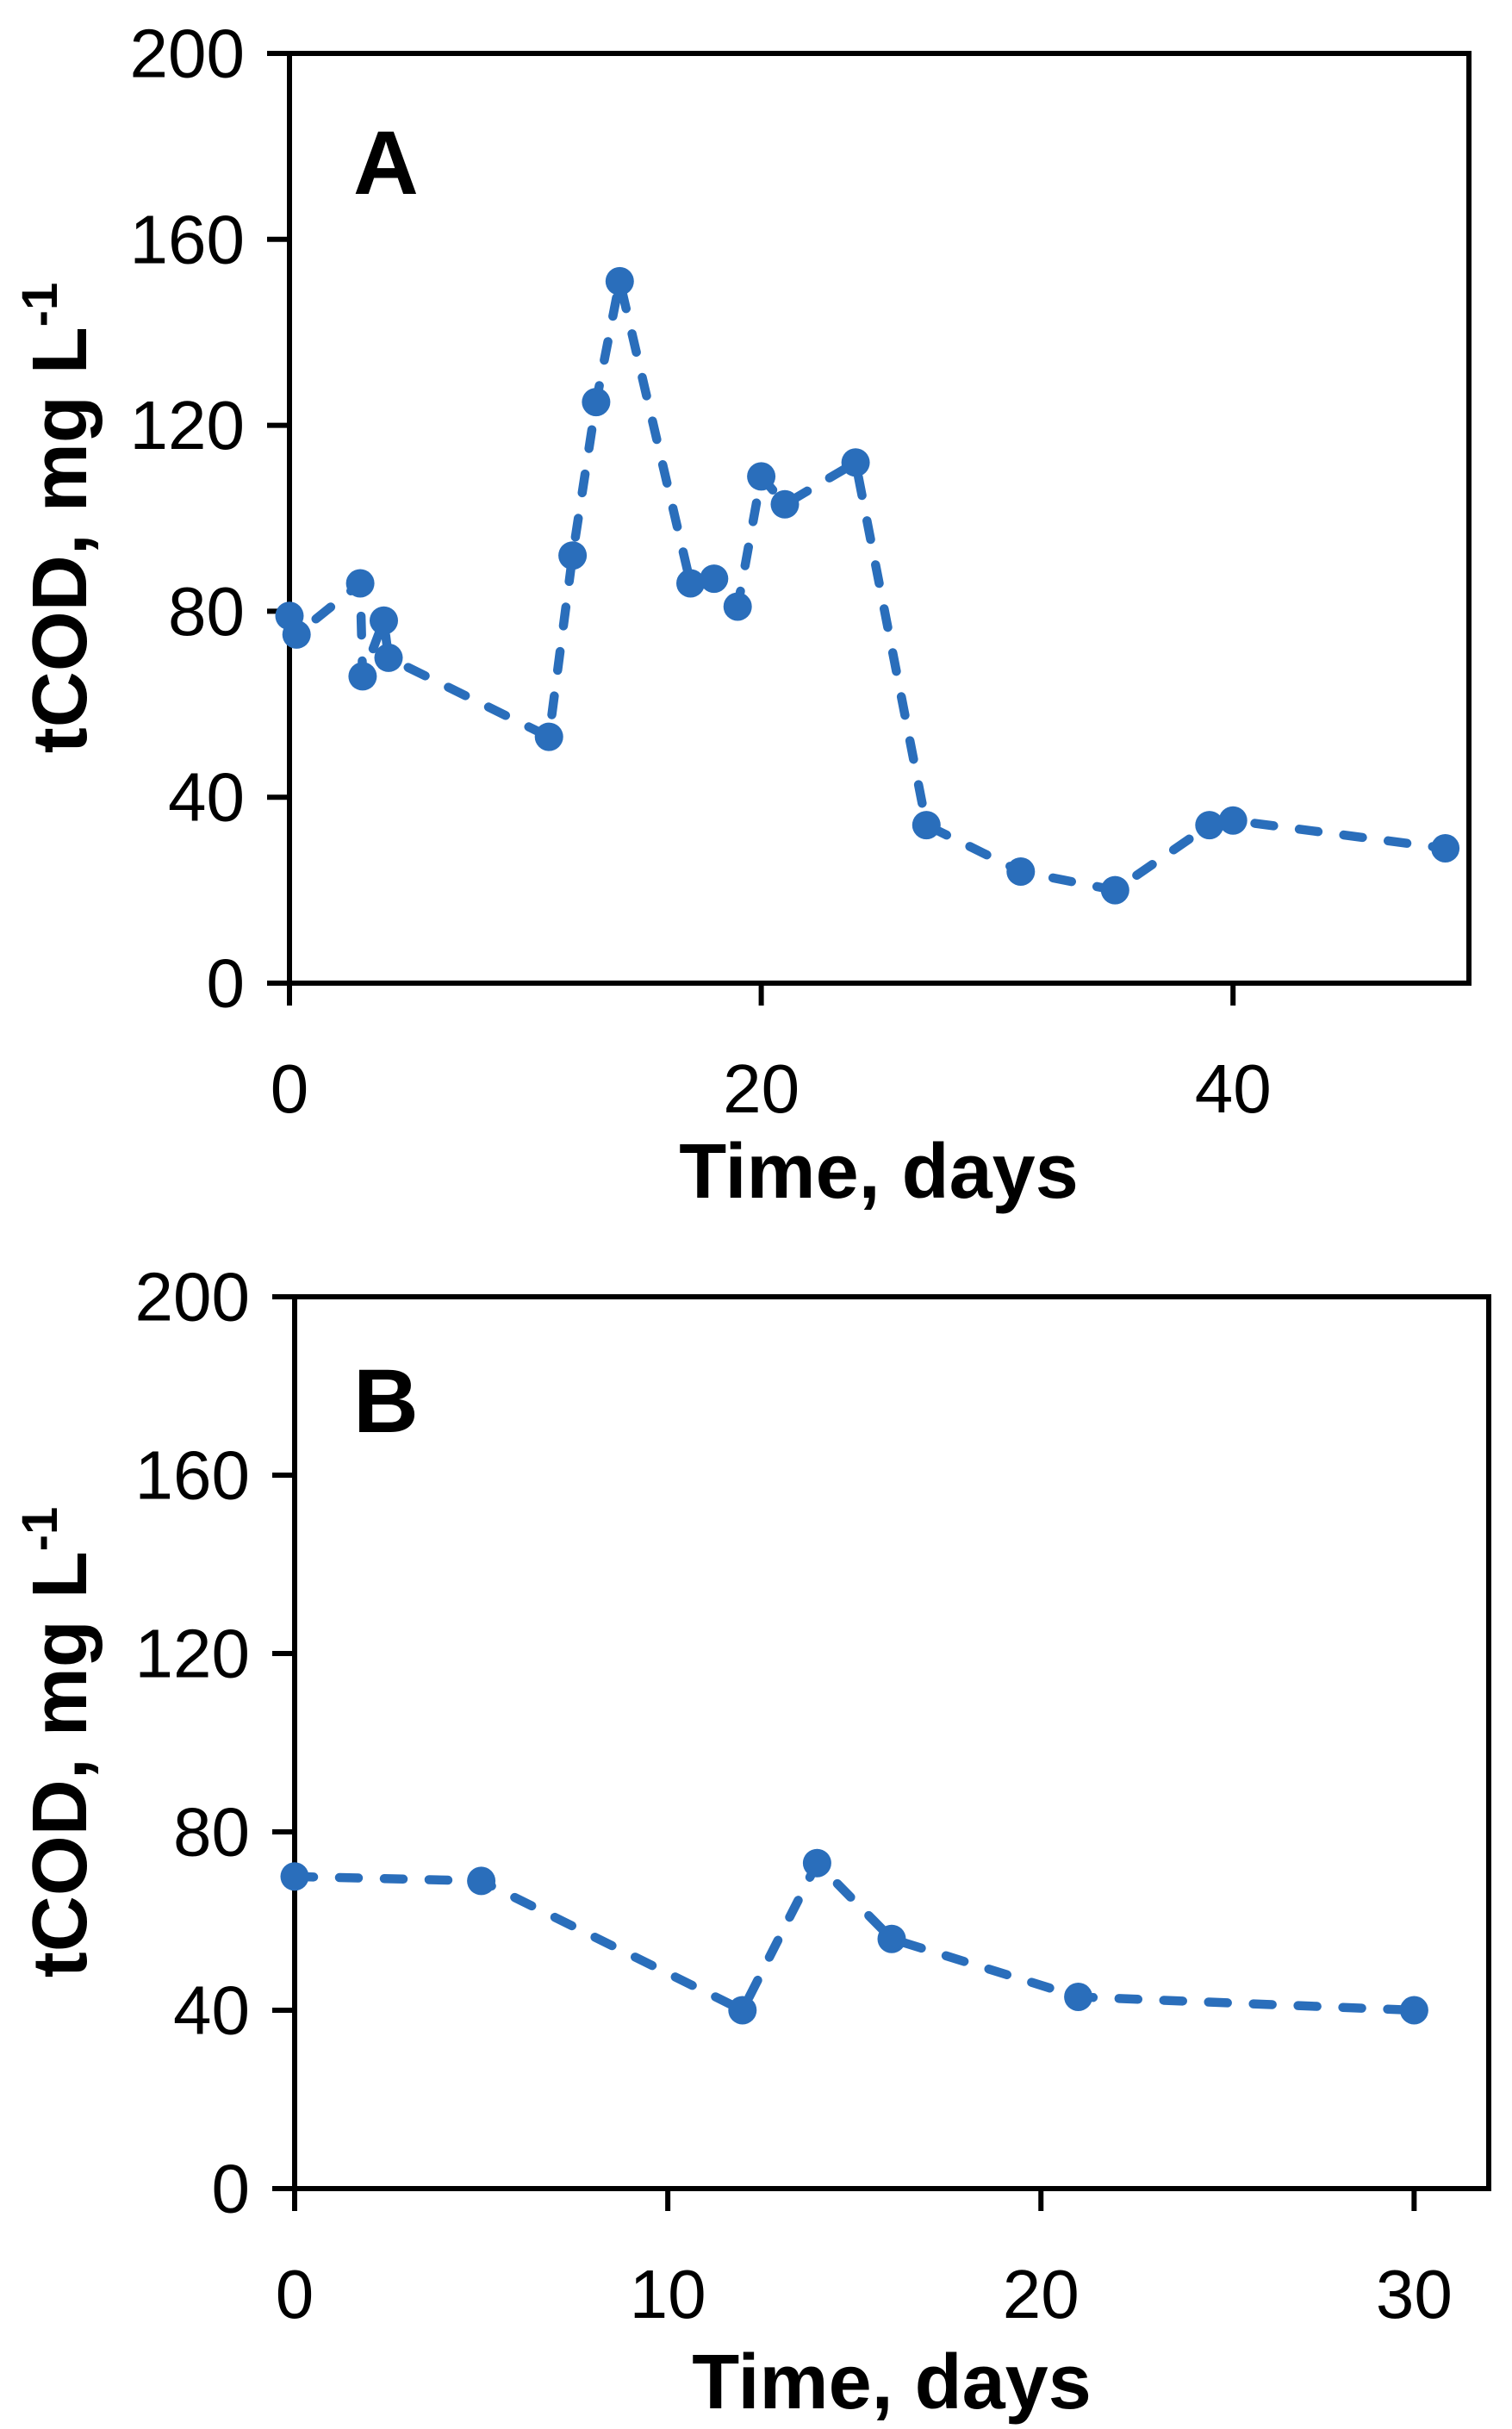 The width and height of the screenshot is (1512, 2429). Describe the element at coordinates (227, 984) in the screenshot. I see `y-tick-label-a: 0` at that location.